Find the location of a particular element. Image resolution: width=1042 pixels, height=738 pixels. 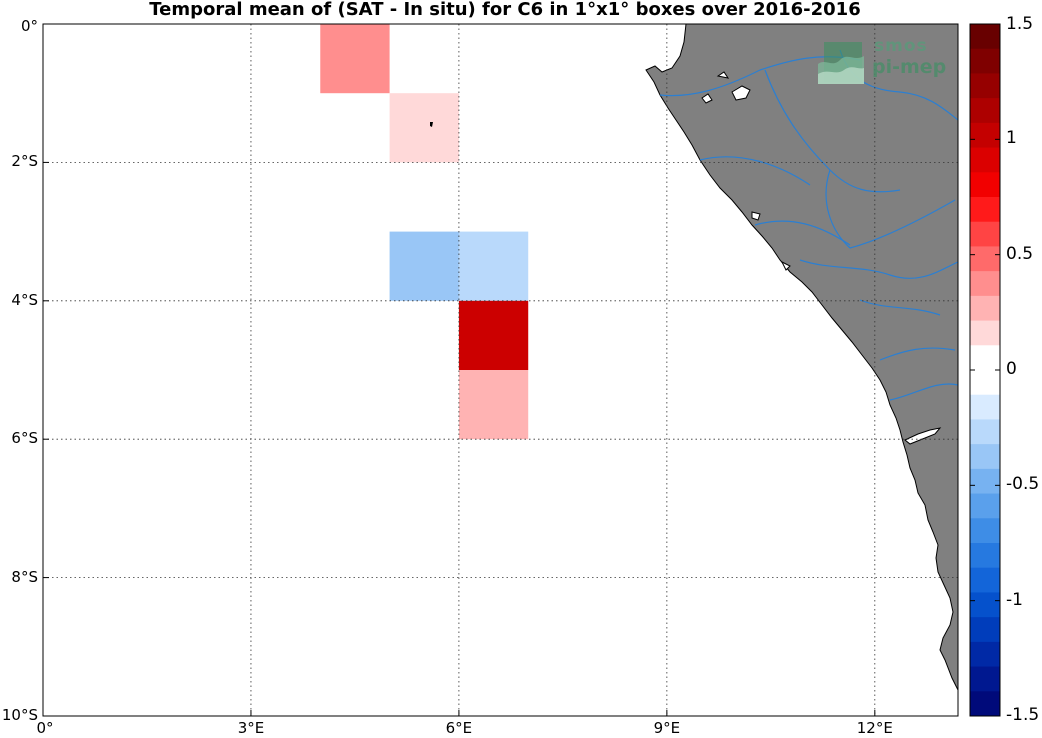

colorbar-label-5: -1 is located at coordinates (1014, 599).